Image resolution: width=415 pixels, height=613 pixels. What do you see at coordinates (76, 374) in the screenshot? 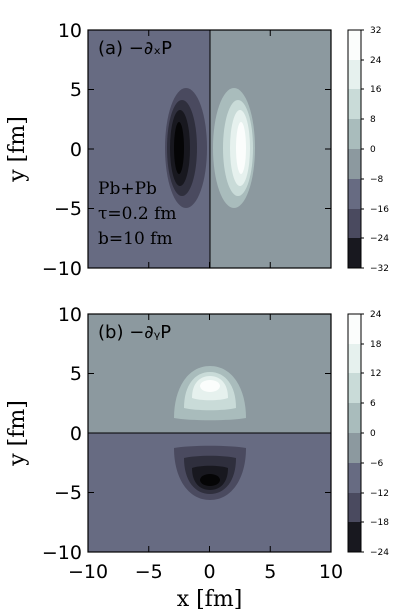
I see `panel-b-ytick-1: 5` at bounding box center [76, 374].